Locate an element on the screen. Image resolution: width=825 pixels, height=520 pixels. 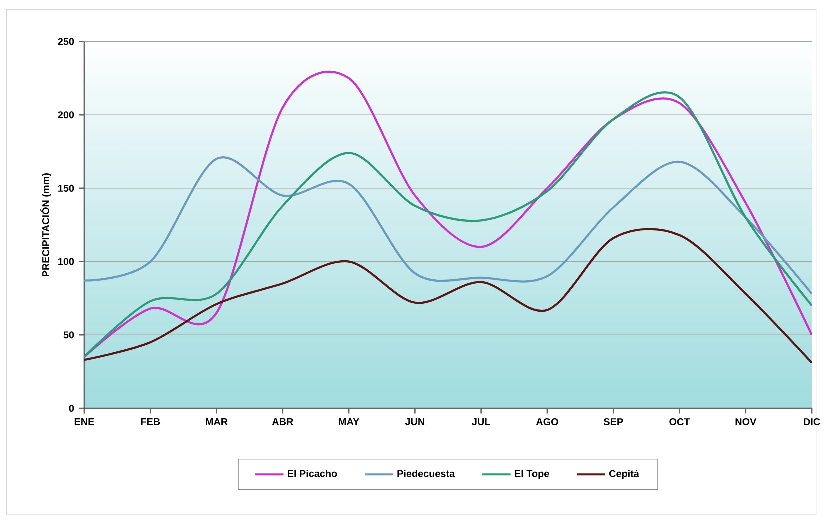
x-tick-label: JUL is located at coordinates (481, 422).